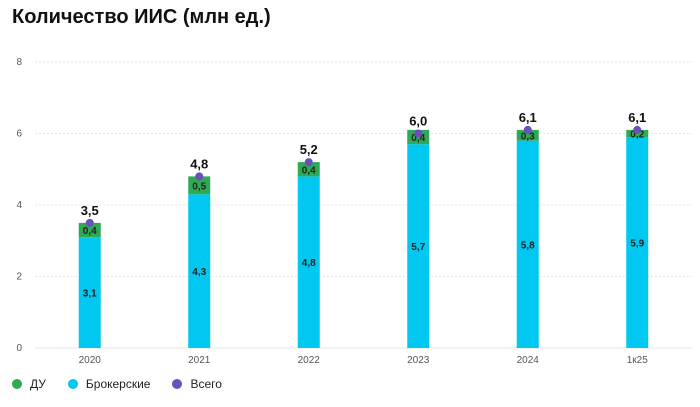 The image size is (700, 407). I want to click on legend-swatch-du, so click(17, 384).